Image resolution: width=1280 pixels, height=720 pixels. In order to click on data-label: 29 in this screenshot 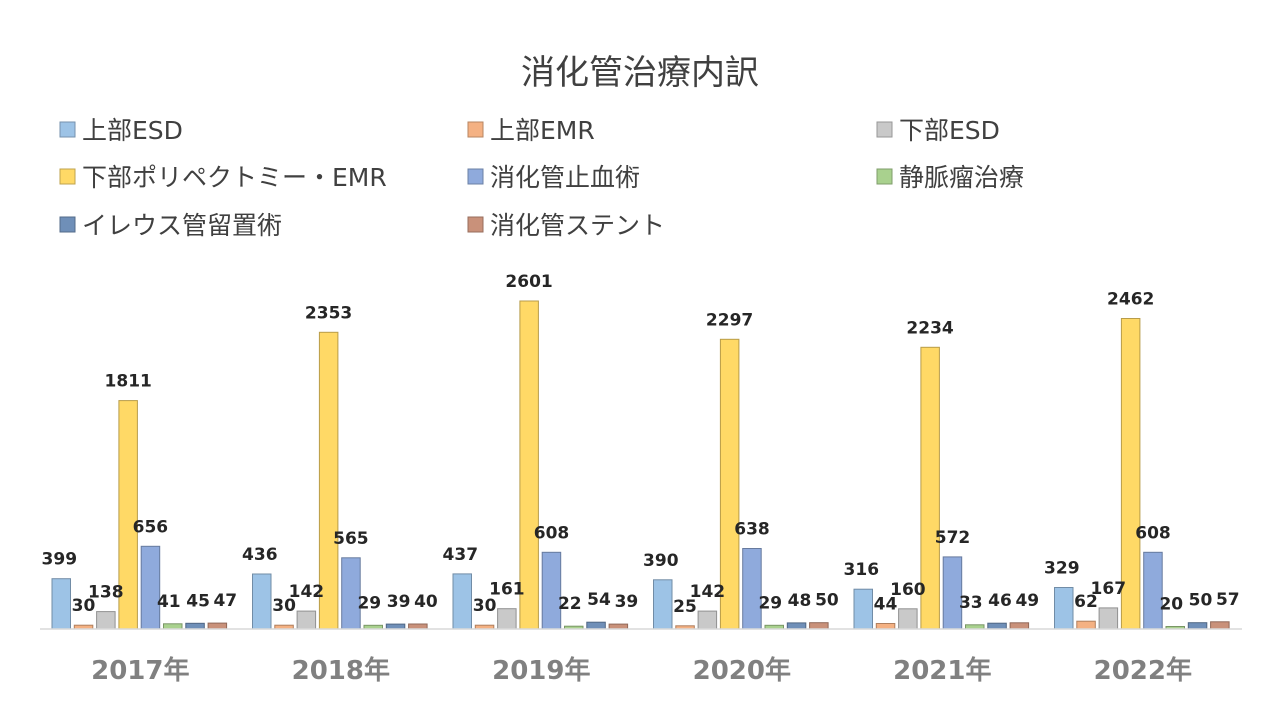, I will do `click(770, 603)`.